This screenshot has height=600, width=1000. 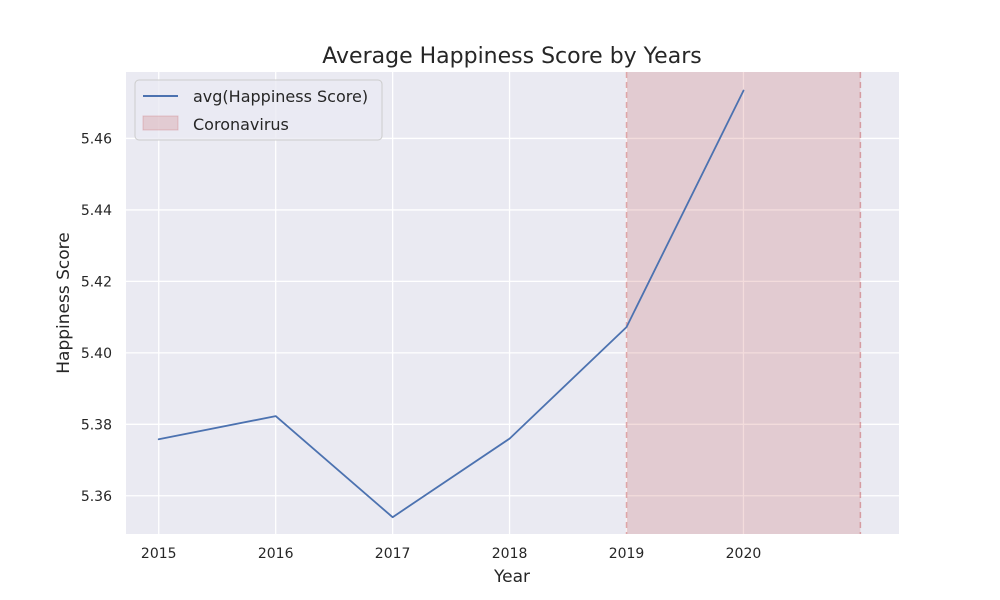 What do you see at coordinates (744, 554) in the screenshot?
I see `x-tick-label: 2020` at bounding box center [744, 554].